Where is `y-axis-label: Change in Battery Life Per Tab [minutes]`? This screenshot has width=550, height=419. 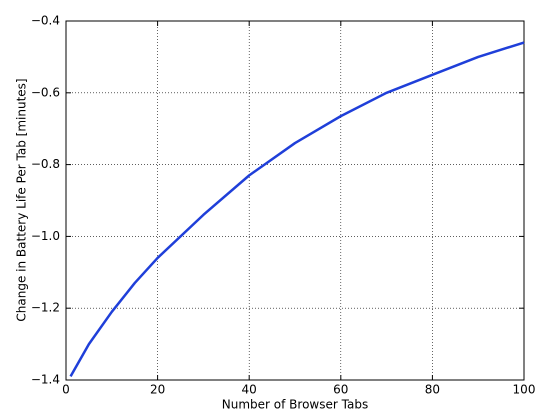
y-axis-label: Change in Battery Life Per Tab [minutes] is located at coordinates (22, 199).